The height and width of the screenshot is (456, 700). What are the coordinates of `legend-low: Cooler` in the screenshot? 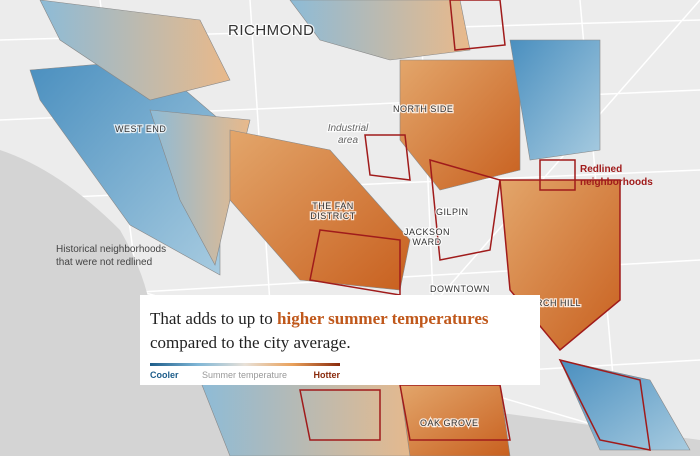 It's located at (164, 375).